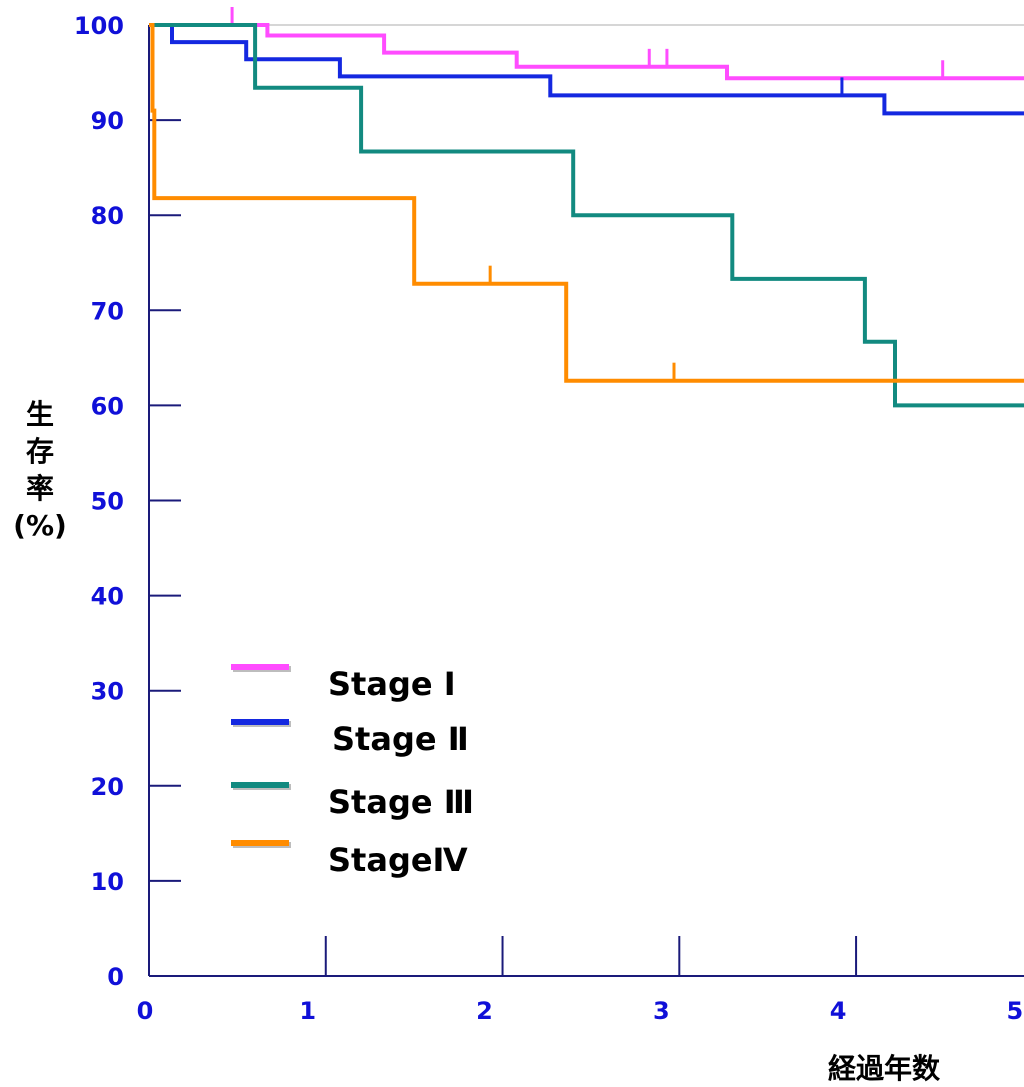  Describe the element at coordinates (661, 1011) in the screenshot. I see `x-tick-label: 3` at that location.